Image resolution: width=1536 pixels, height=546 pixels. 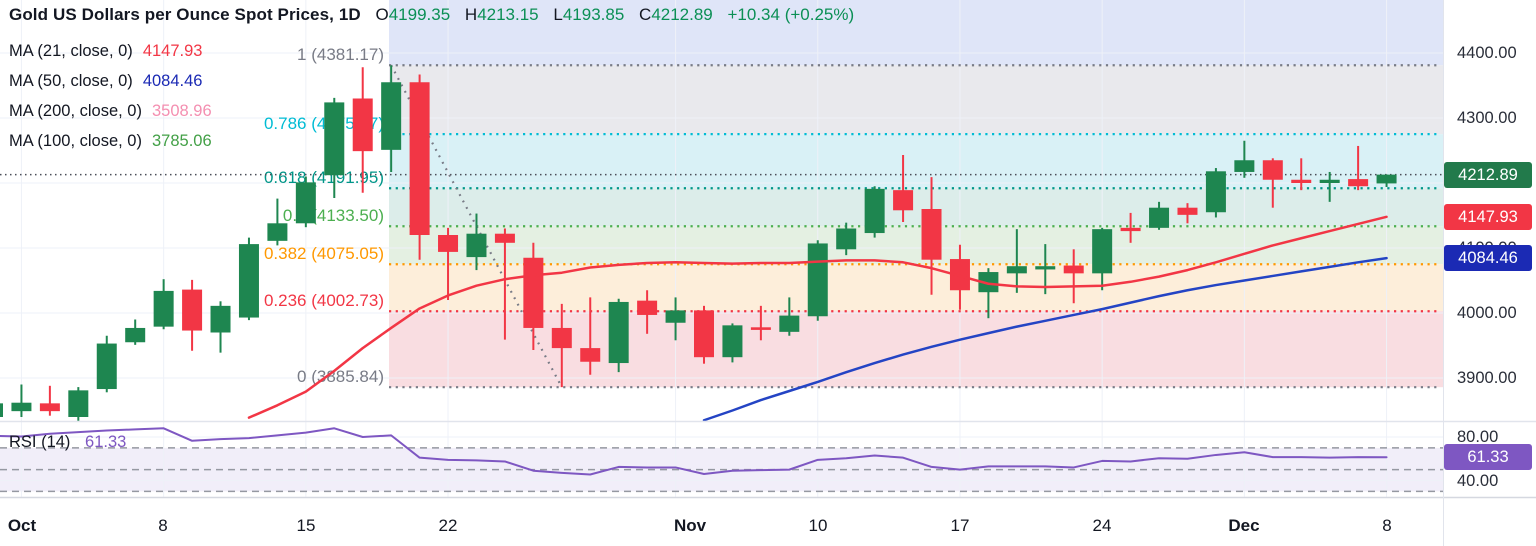 What do you see at coordinates (172, 80) in the screenshot?
I see `indicator-value: 4084.46` at bounding box center [172, 80].